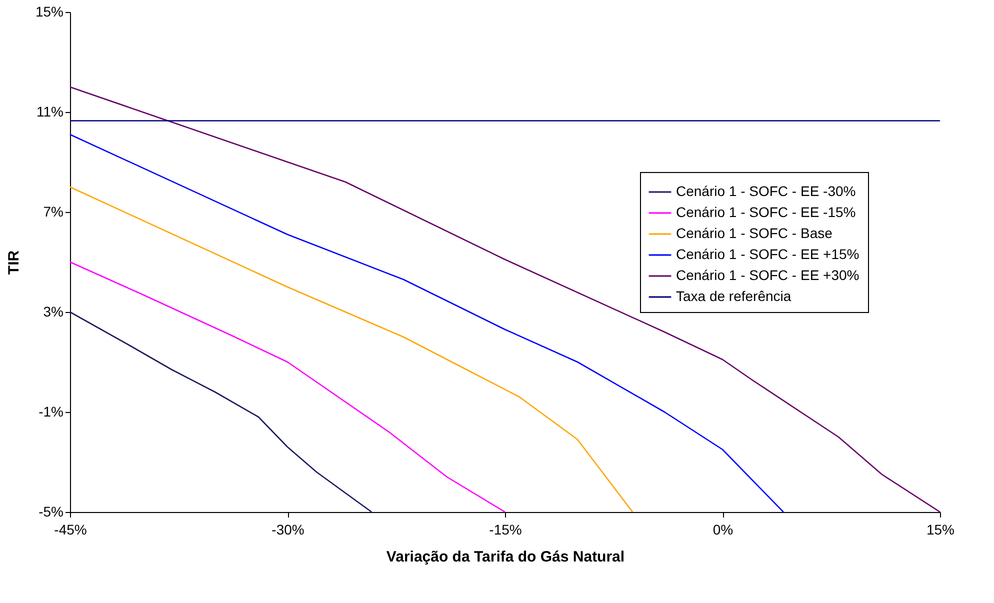 The image size is (994, 603). Describe the element at coordinates (505, 530) in the screenshot. I see `x-tick-label: -15%` at that location.